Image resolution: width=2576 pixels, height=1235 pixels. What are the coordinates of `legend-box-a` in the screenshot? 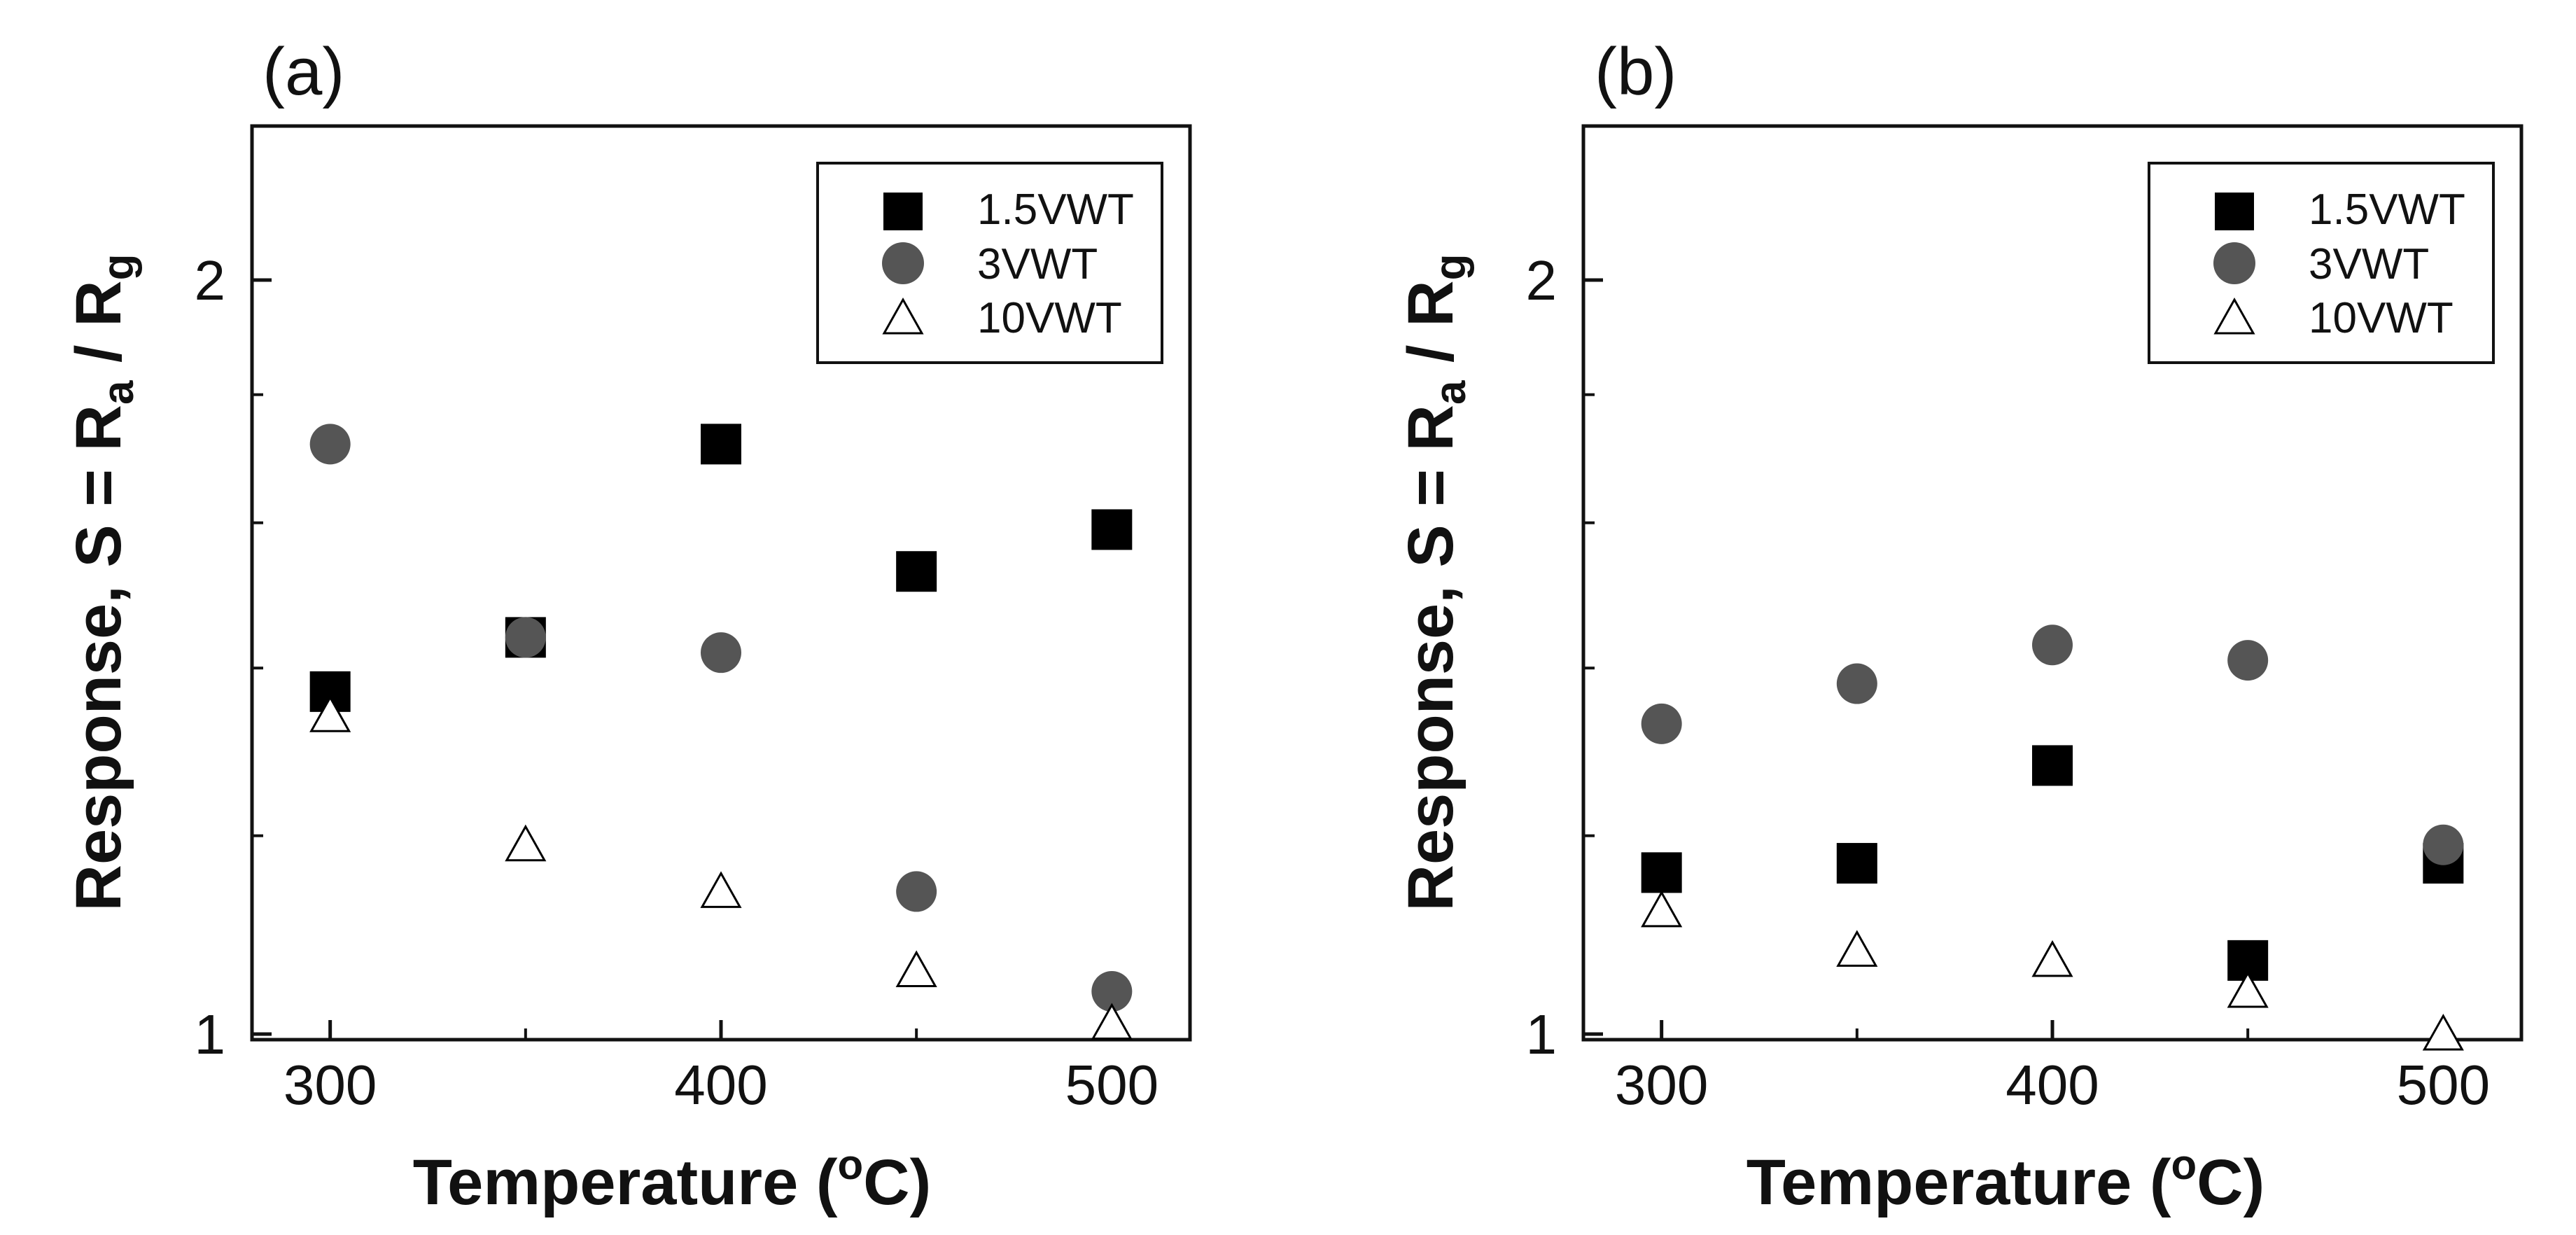 It's located at (989, 263).